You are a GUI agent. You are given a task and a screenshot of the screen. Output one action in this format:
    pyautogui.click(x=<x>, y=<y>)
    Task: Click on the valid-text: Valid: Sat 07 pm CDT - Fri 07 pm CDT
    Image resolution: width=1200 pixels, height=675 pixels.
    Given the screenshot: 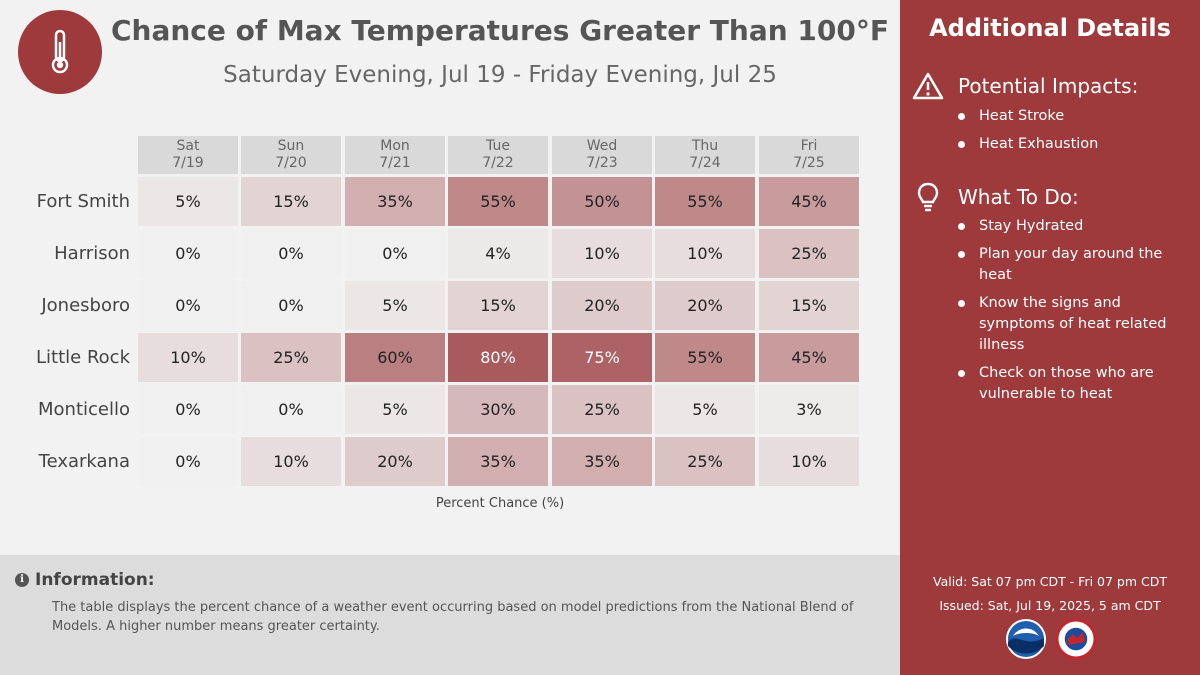 What is the action you would take?
    pyautogui.click(x=1049, y=581)
    